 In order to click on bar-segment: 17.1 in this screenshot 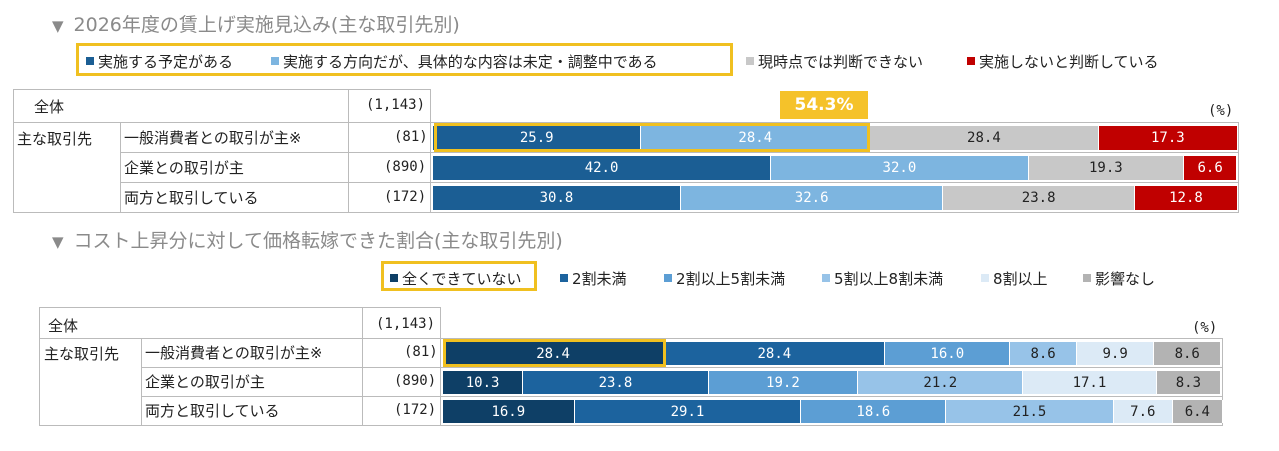, I will do `click(1090, 382)`.